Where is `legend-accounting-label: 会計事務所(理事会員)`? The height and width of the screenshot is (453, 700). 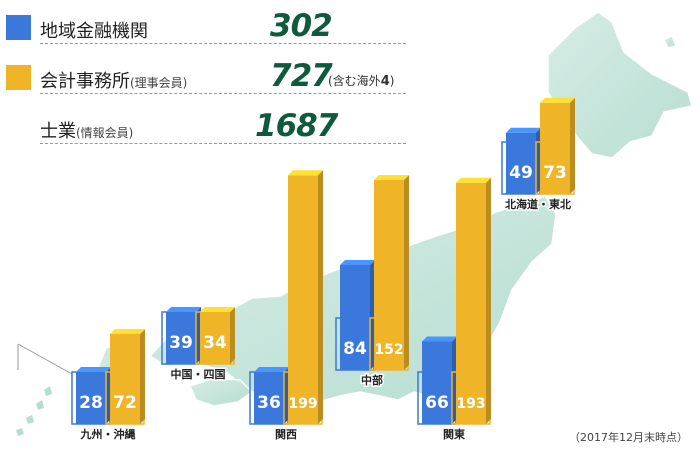 legend-accounting-label: 会計事務所(理事会員) is located at coordinates (113, 80).